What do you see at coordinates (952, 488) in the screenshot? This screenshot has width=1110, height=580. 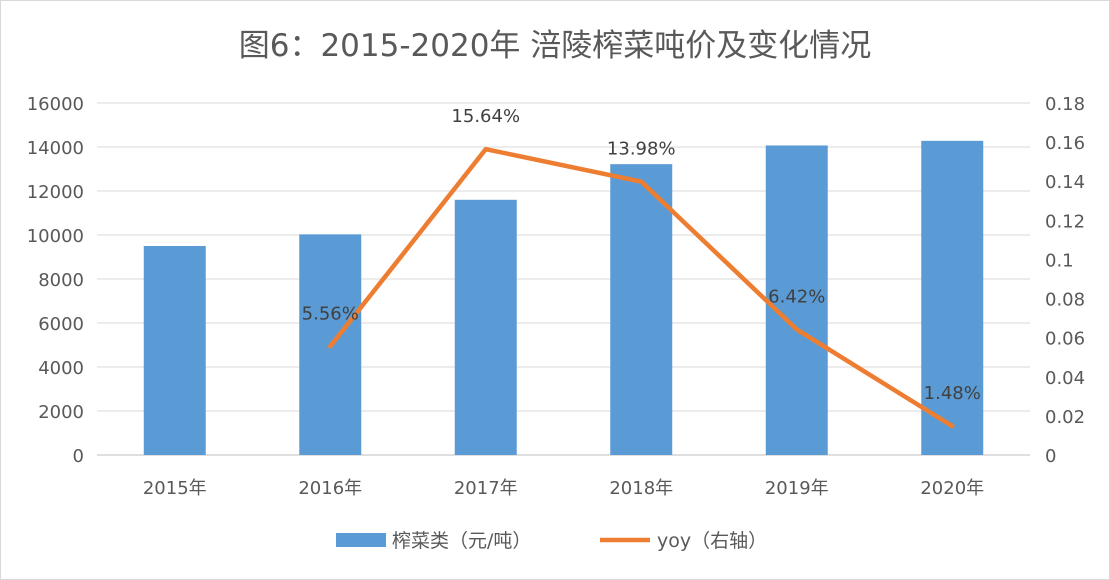 I see `x-axis-tick: 2020年` at bounding box center [952, 488].